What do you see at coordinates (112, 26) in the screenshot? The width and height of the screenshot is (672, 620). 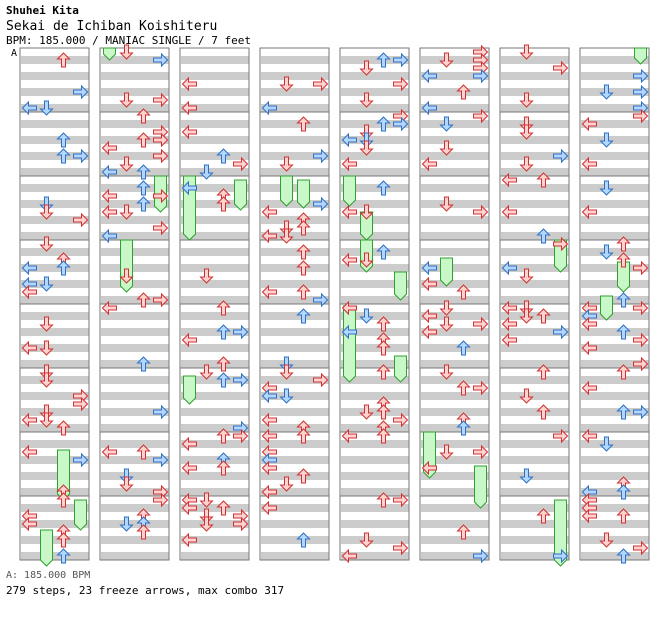 I see `song-title: Sekai de Ichiban Koishiteru` at bounding box center [112, 26].